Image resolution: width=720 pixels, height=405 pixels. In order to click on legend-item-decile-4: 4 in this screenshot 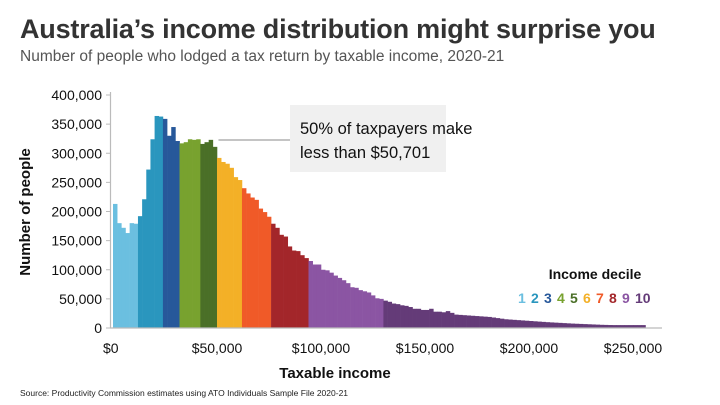, I will do `click(561, 298)`.